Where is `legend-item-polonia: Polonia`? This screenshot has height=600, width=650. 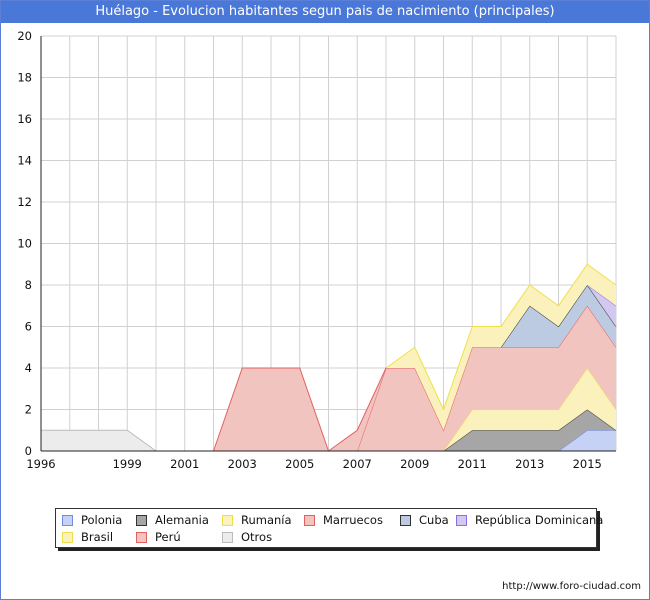 legend-item-polonia: Polonia is located at coordinates (92, 520).